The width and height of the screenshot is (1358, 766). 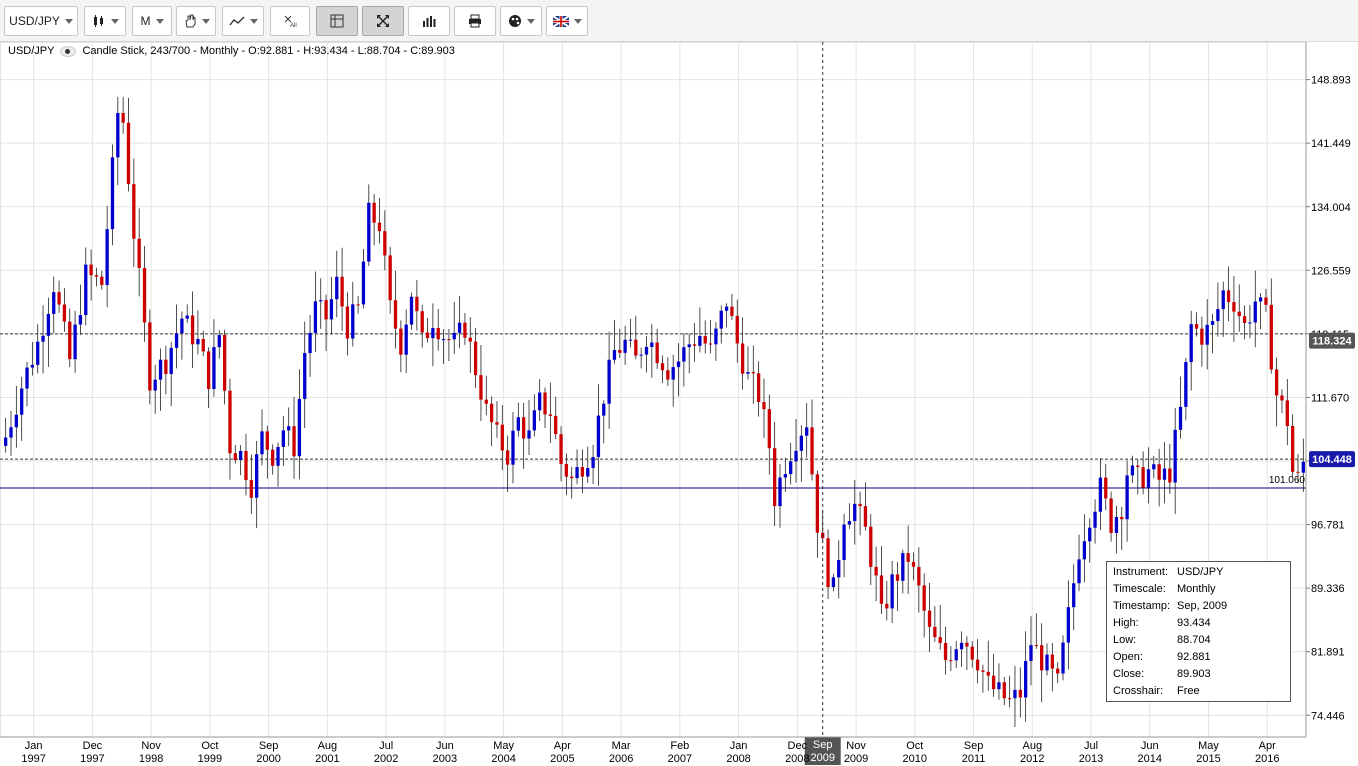 I want to click on price-badge-label: 104.448, so click(x=1332, y=460).